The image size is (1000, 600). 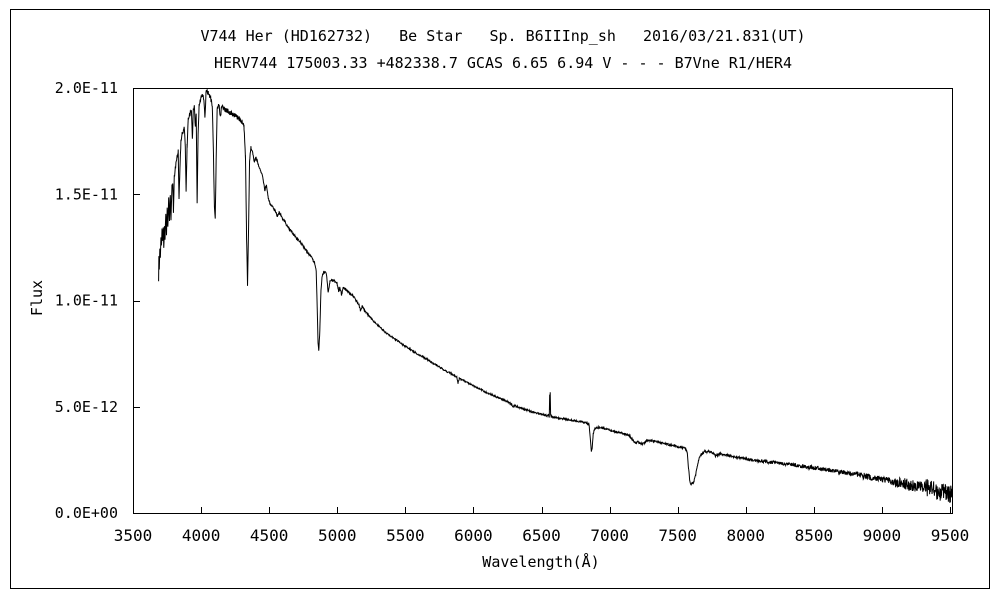 What do you see at coordinates (609, 535) in the screenshot?
I see `x-tick-label: 7000` at bounding box center [609, 535].